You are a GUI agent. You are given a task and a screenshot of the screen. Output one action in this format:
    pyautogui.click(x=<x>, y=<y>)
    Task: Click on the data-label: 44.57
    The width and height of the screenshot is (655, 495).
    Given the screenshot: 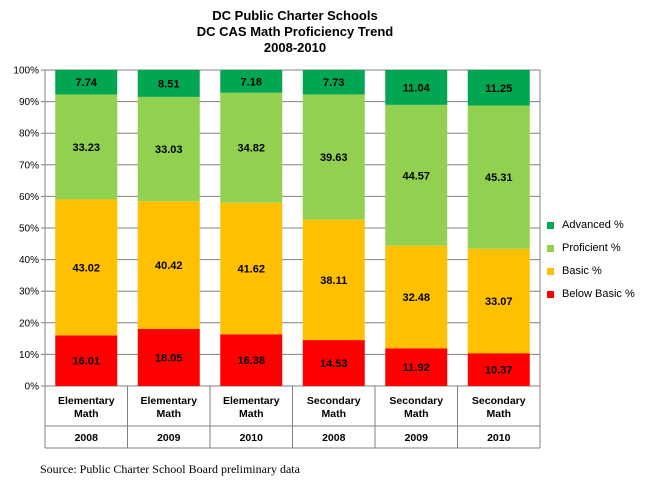 What is the action you would take?
    pyautogui.click(x=416, y=176)
    